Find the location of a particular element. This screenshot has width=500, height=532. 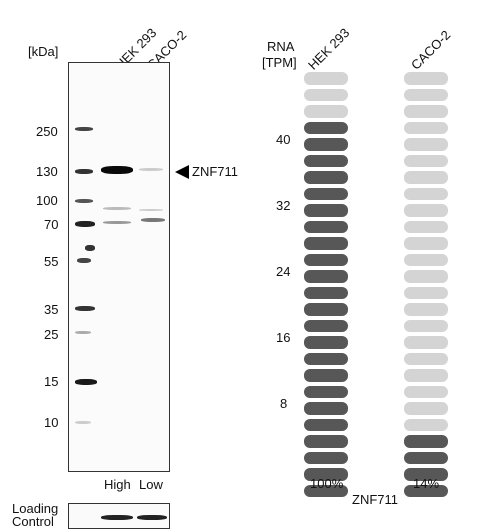

tpm-tick-16: 16 is located at coordinates (283, 337).